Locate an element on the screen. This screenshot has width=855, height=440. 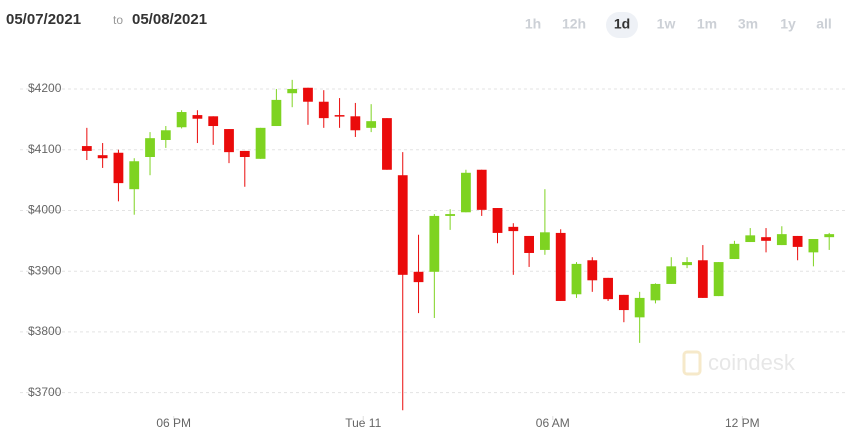
date-to: 05/08/2021 is located at coordinates (169, 19).